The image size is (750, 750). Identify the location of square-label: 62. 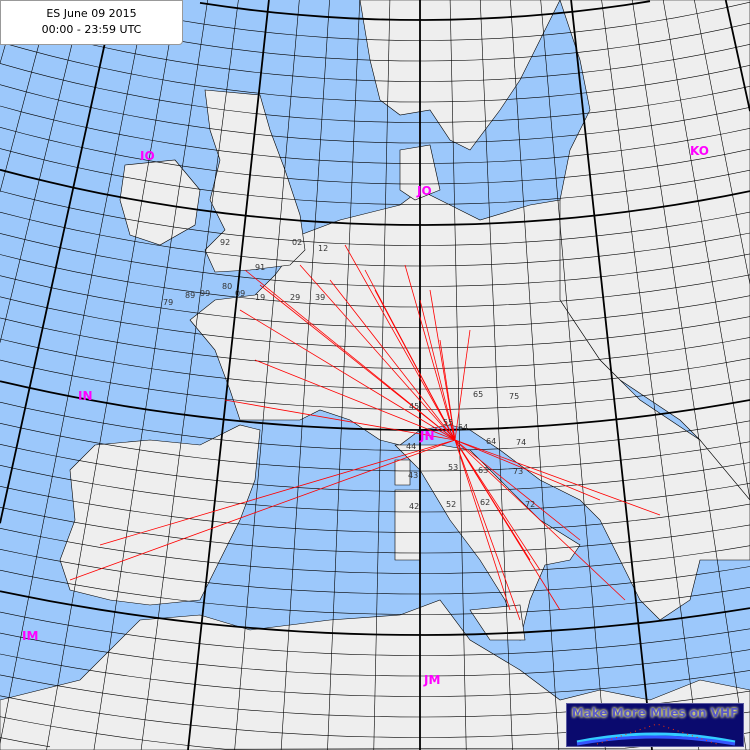
(485, 502).